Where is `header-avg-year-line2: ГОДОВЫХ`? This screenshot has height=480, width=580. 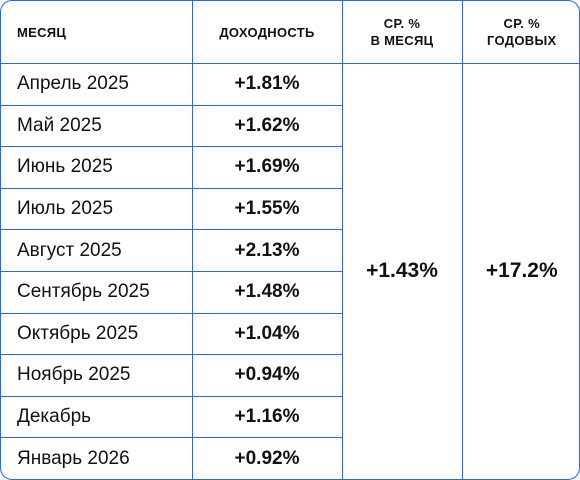
header-avg-year-line2: ГОДОВЫХ is located at coordinates (522, 40).